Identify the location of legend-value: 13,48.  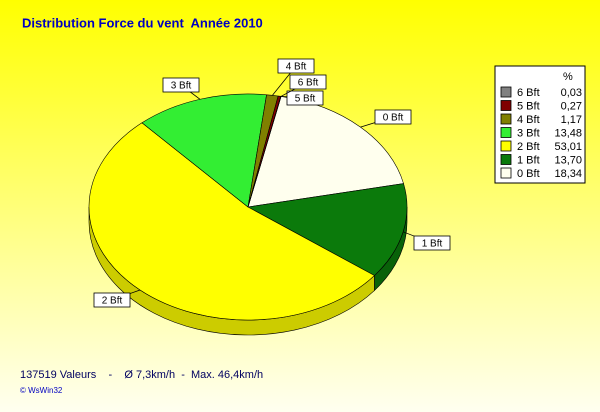
(568, 133).